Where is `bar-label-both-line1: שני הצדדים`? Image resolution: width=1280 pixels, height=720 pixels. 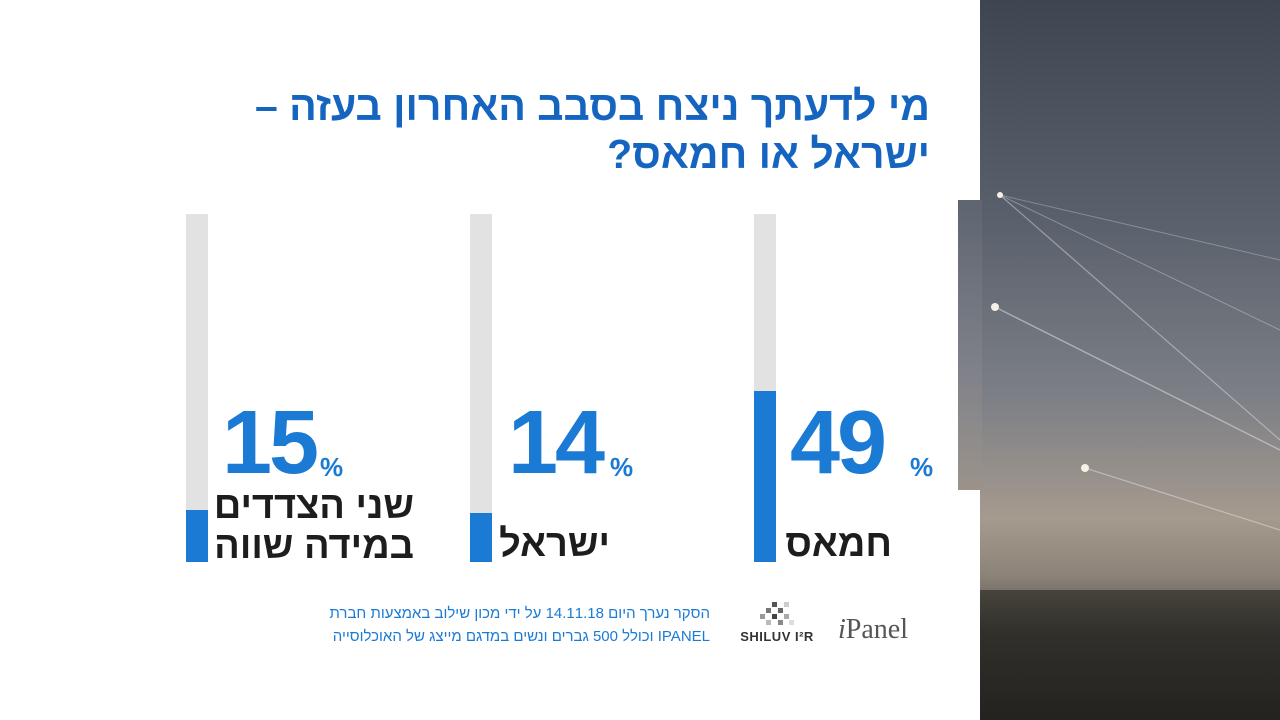 bar-label-both-line1: שני הצדדים is located at coordinates (313, 506).